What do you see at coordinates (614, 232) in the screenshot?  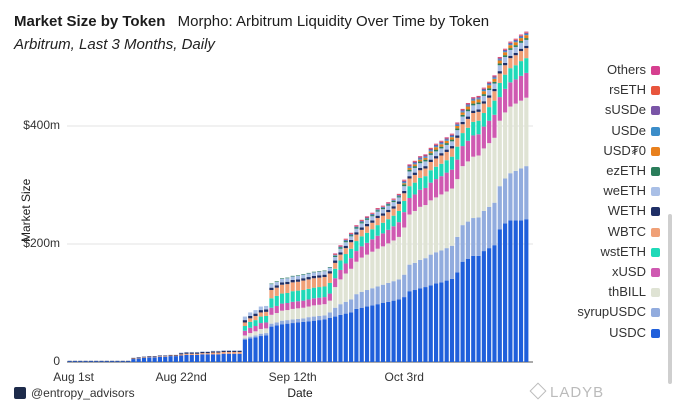 I see `legend-item-WBTC: WBTC` at bounding box center [614, 232].